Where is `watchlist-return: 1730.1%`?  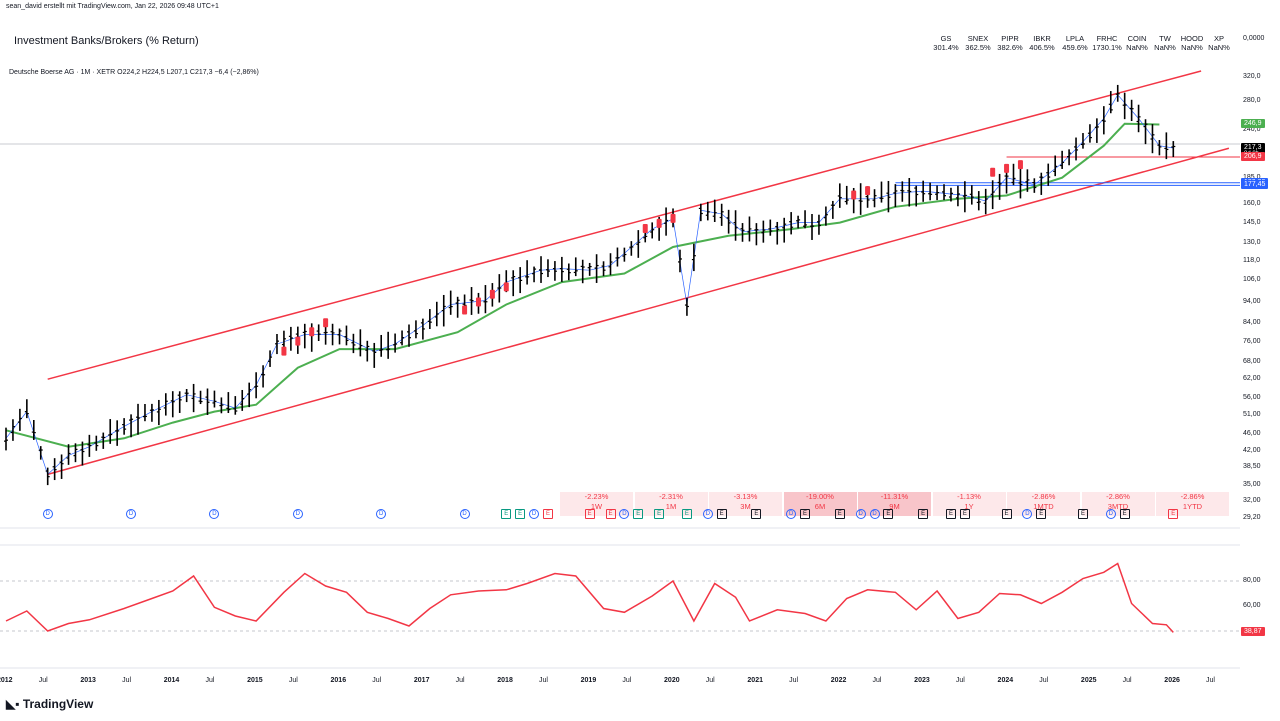 watchlist-return: 1730.1% is located at coordinates (1107, 47).